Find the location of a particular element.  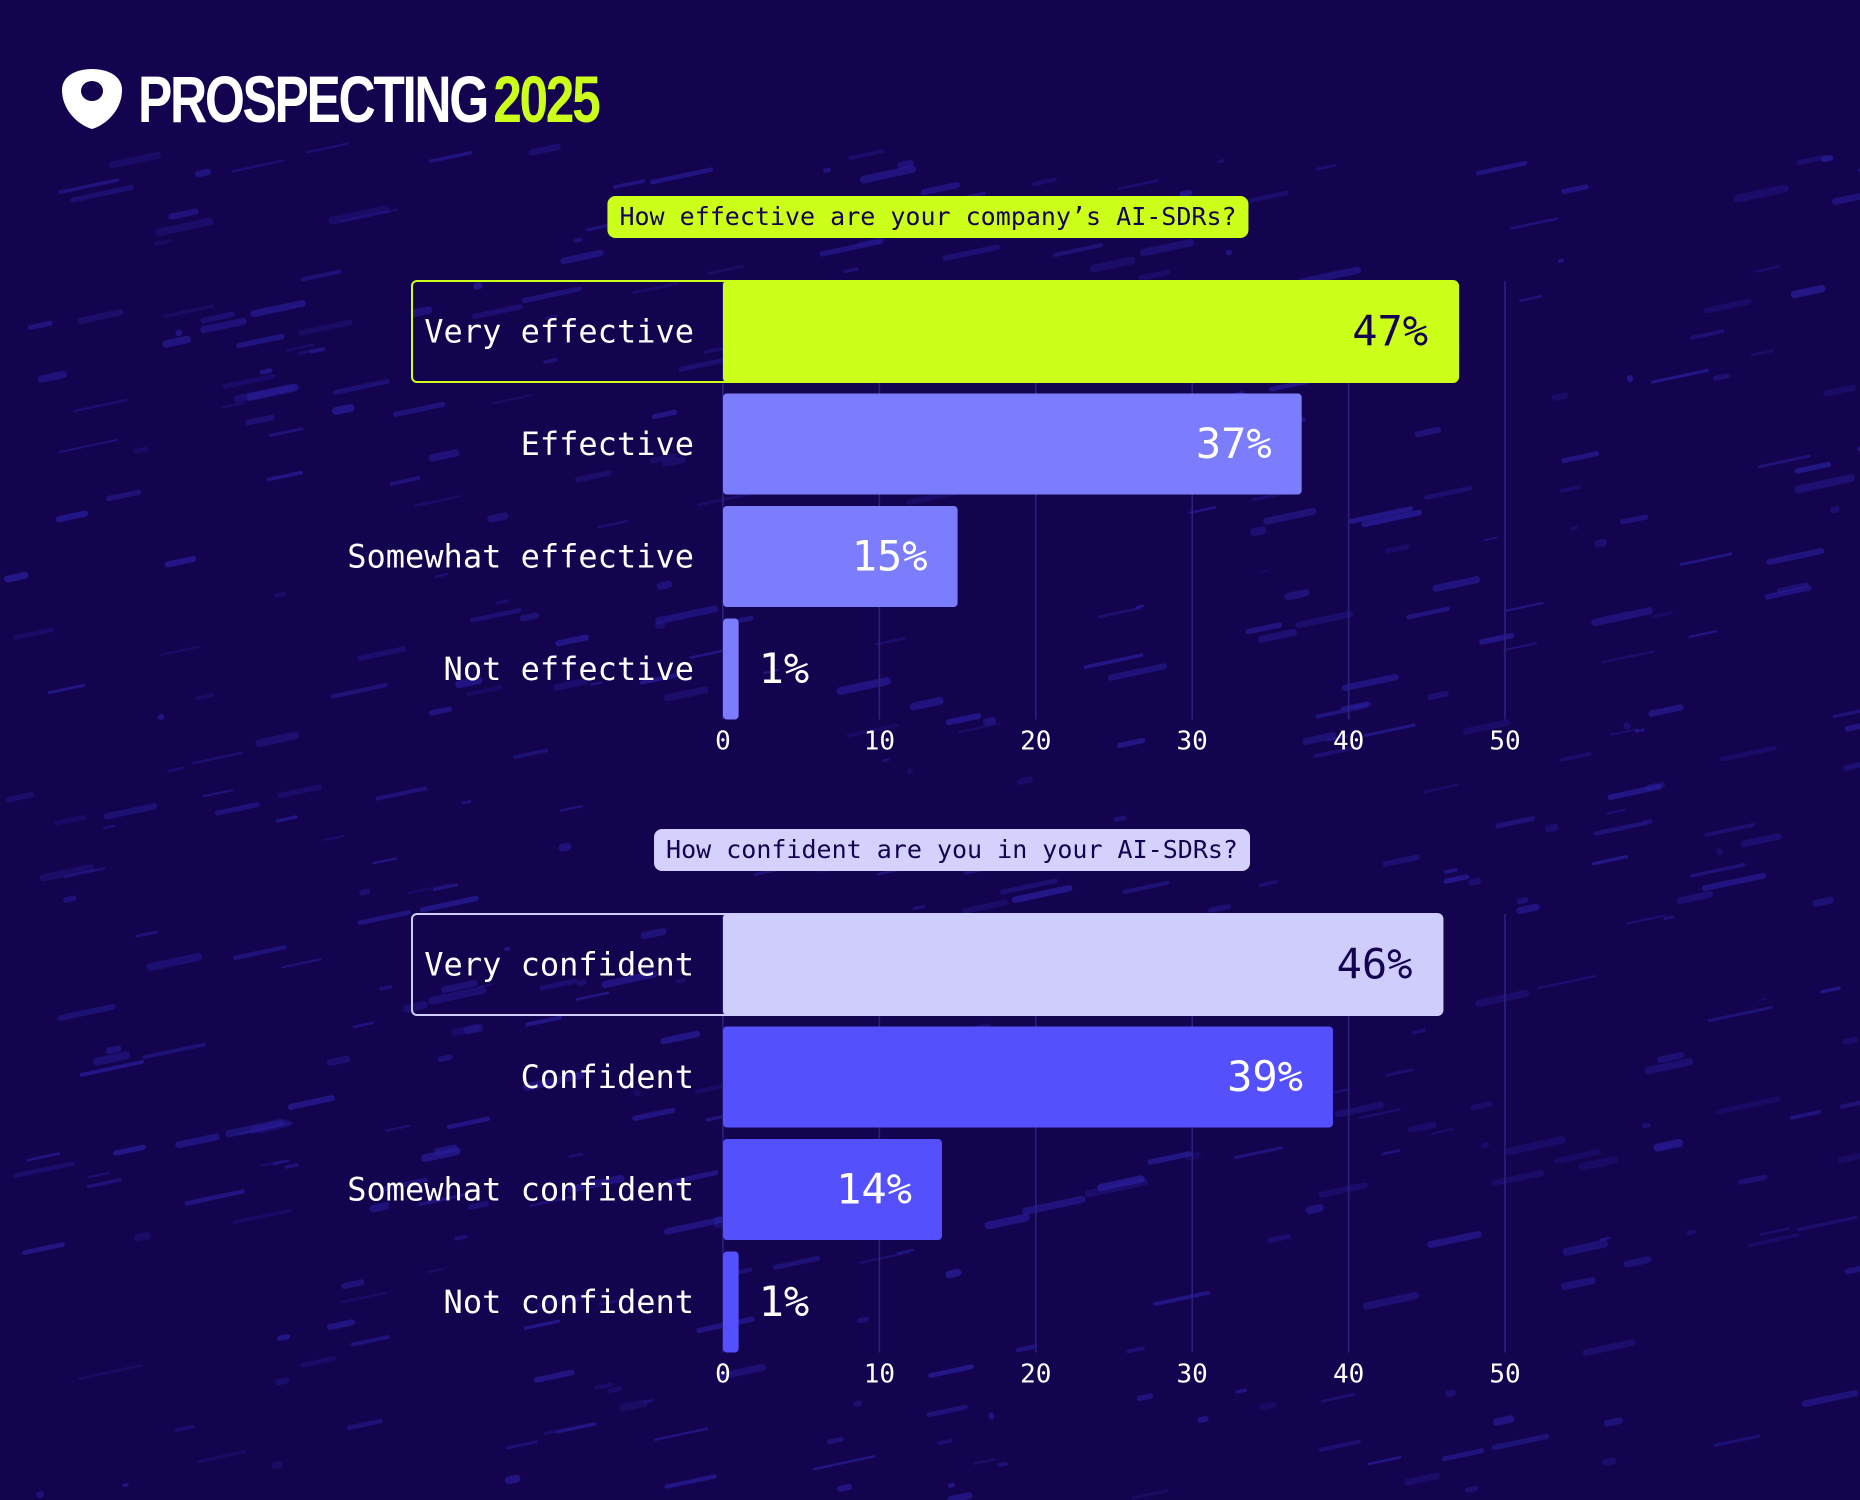

bar-somewhat-confident is located at coordinates (832, 1189).